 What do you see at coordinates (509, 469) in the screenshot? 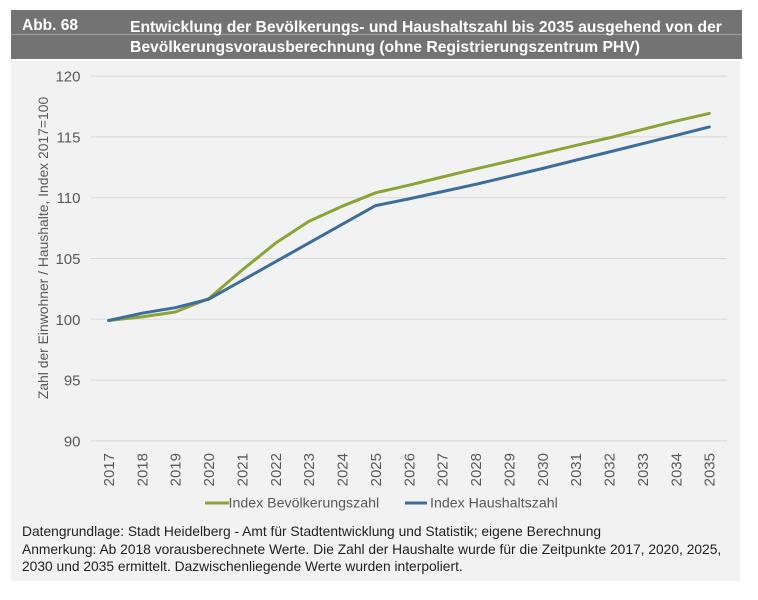
I see `svg-text: 2029` at bounding box center [509, 469].